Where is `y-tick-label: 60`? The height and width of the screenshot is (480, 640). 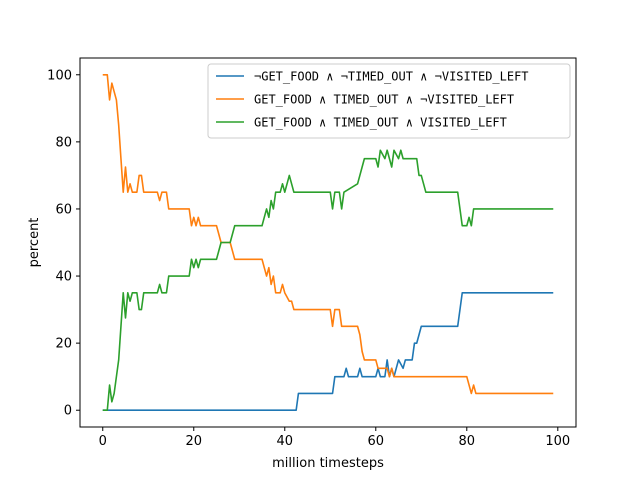
y-tick-label: 60 is located at coordinates (63, 209).